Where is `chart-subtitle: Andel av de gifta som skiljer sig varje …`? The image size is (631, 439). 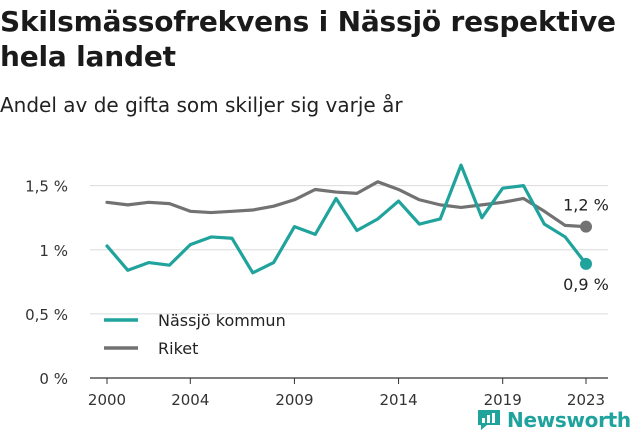
chart-subtitle: Andel av de gifta som skiljer sig varje … is located at coordinates (201, 105).